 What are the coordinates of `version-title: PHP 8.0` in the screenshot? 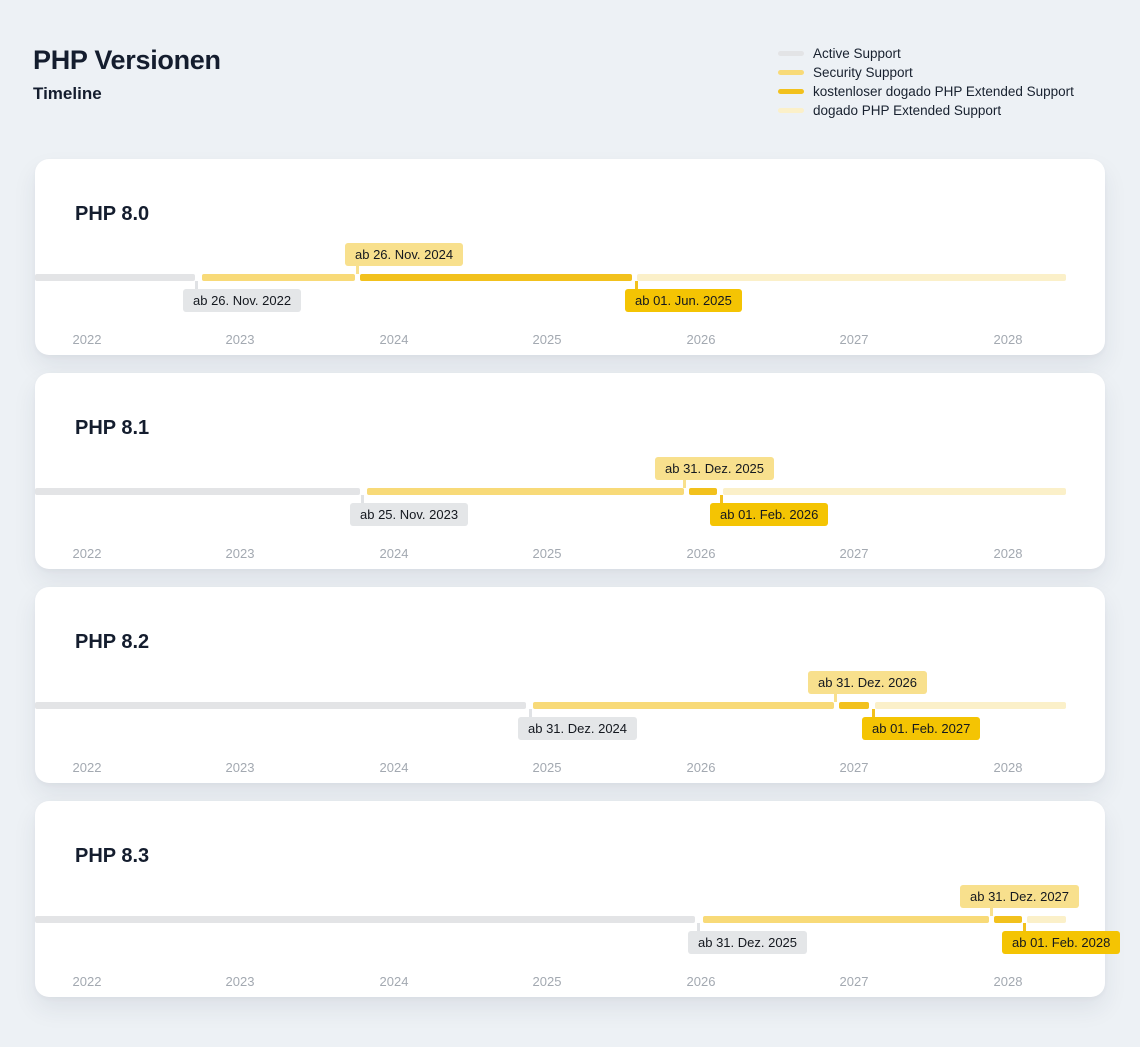 It's located at (112, 214).